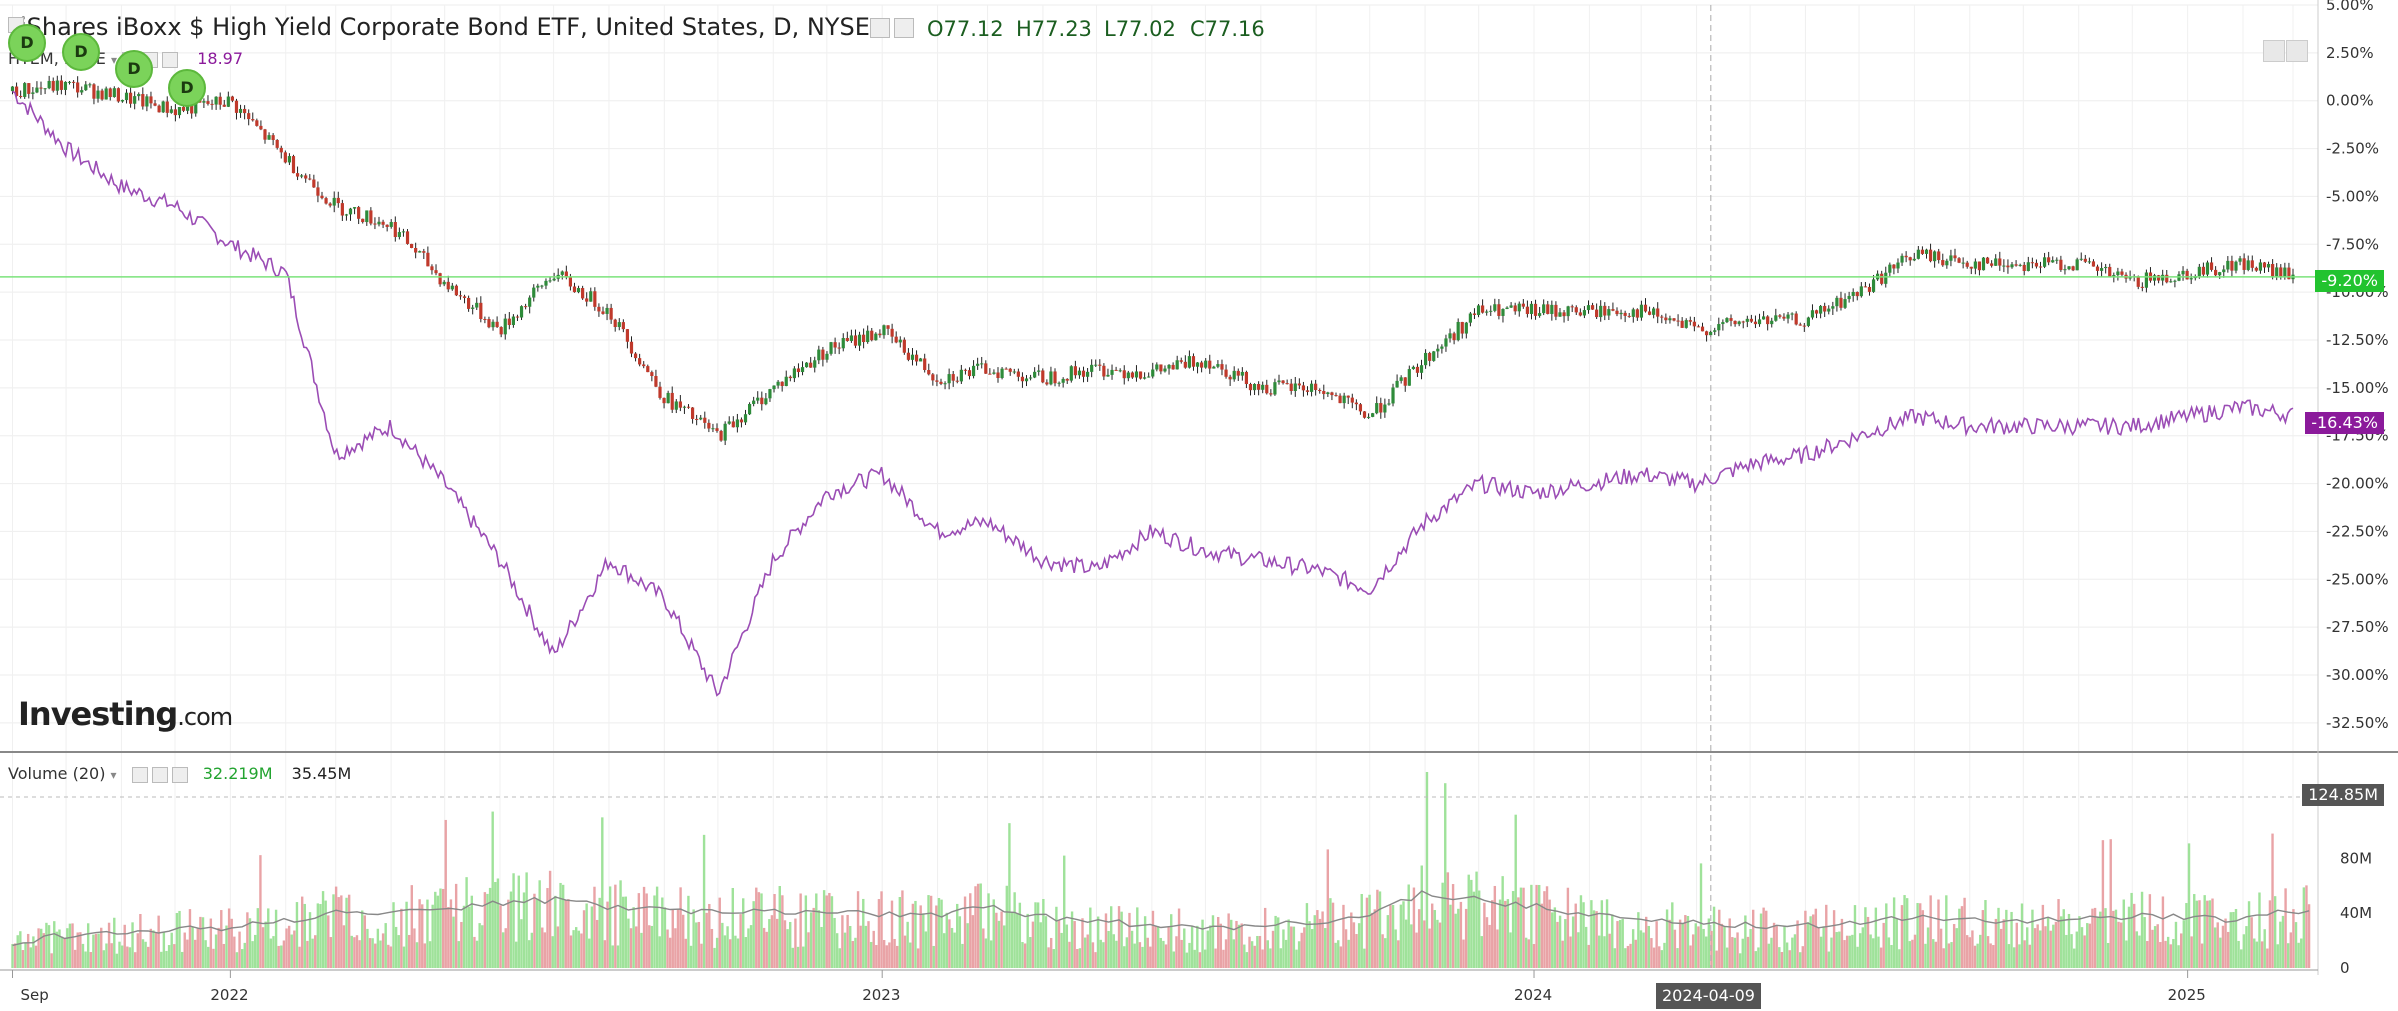  Describe the element at coordinates (2274, 51) in the screenshot. I see `maximize-icon` at that location.